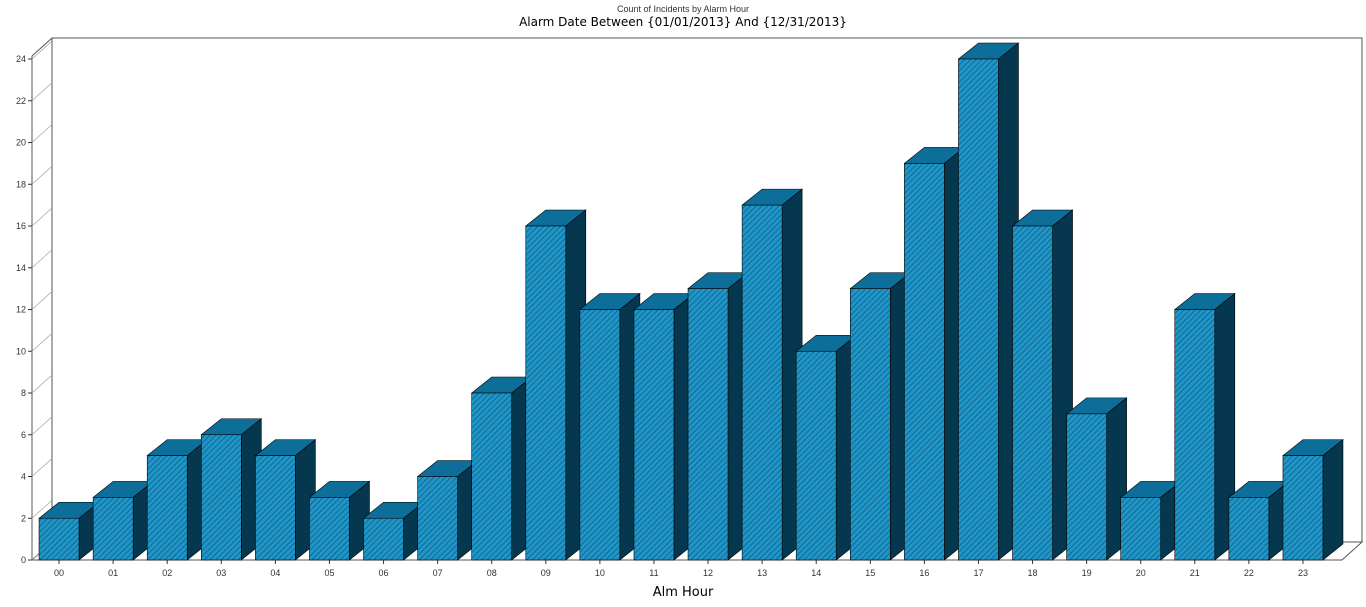 This screenshot has height=607, width=1366. What do you see at coordinates (492, 573) in the screenshot?
I see `x-tick-label: 08` at bounding box center [492, 573].